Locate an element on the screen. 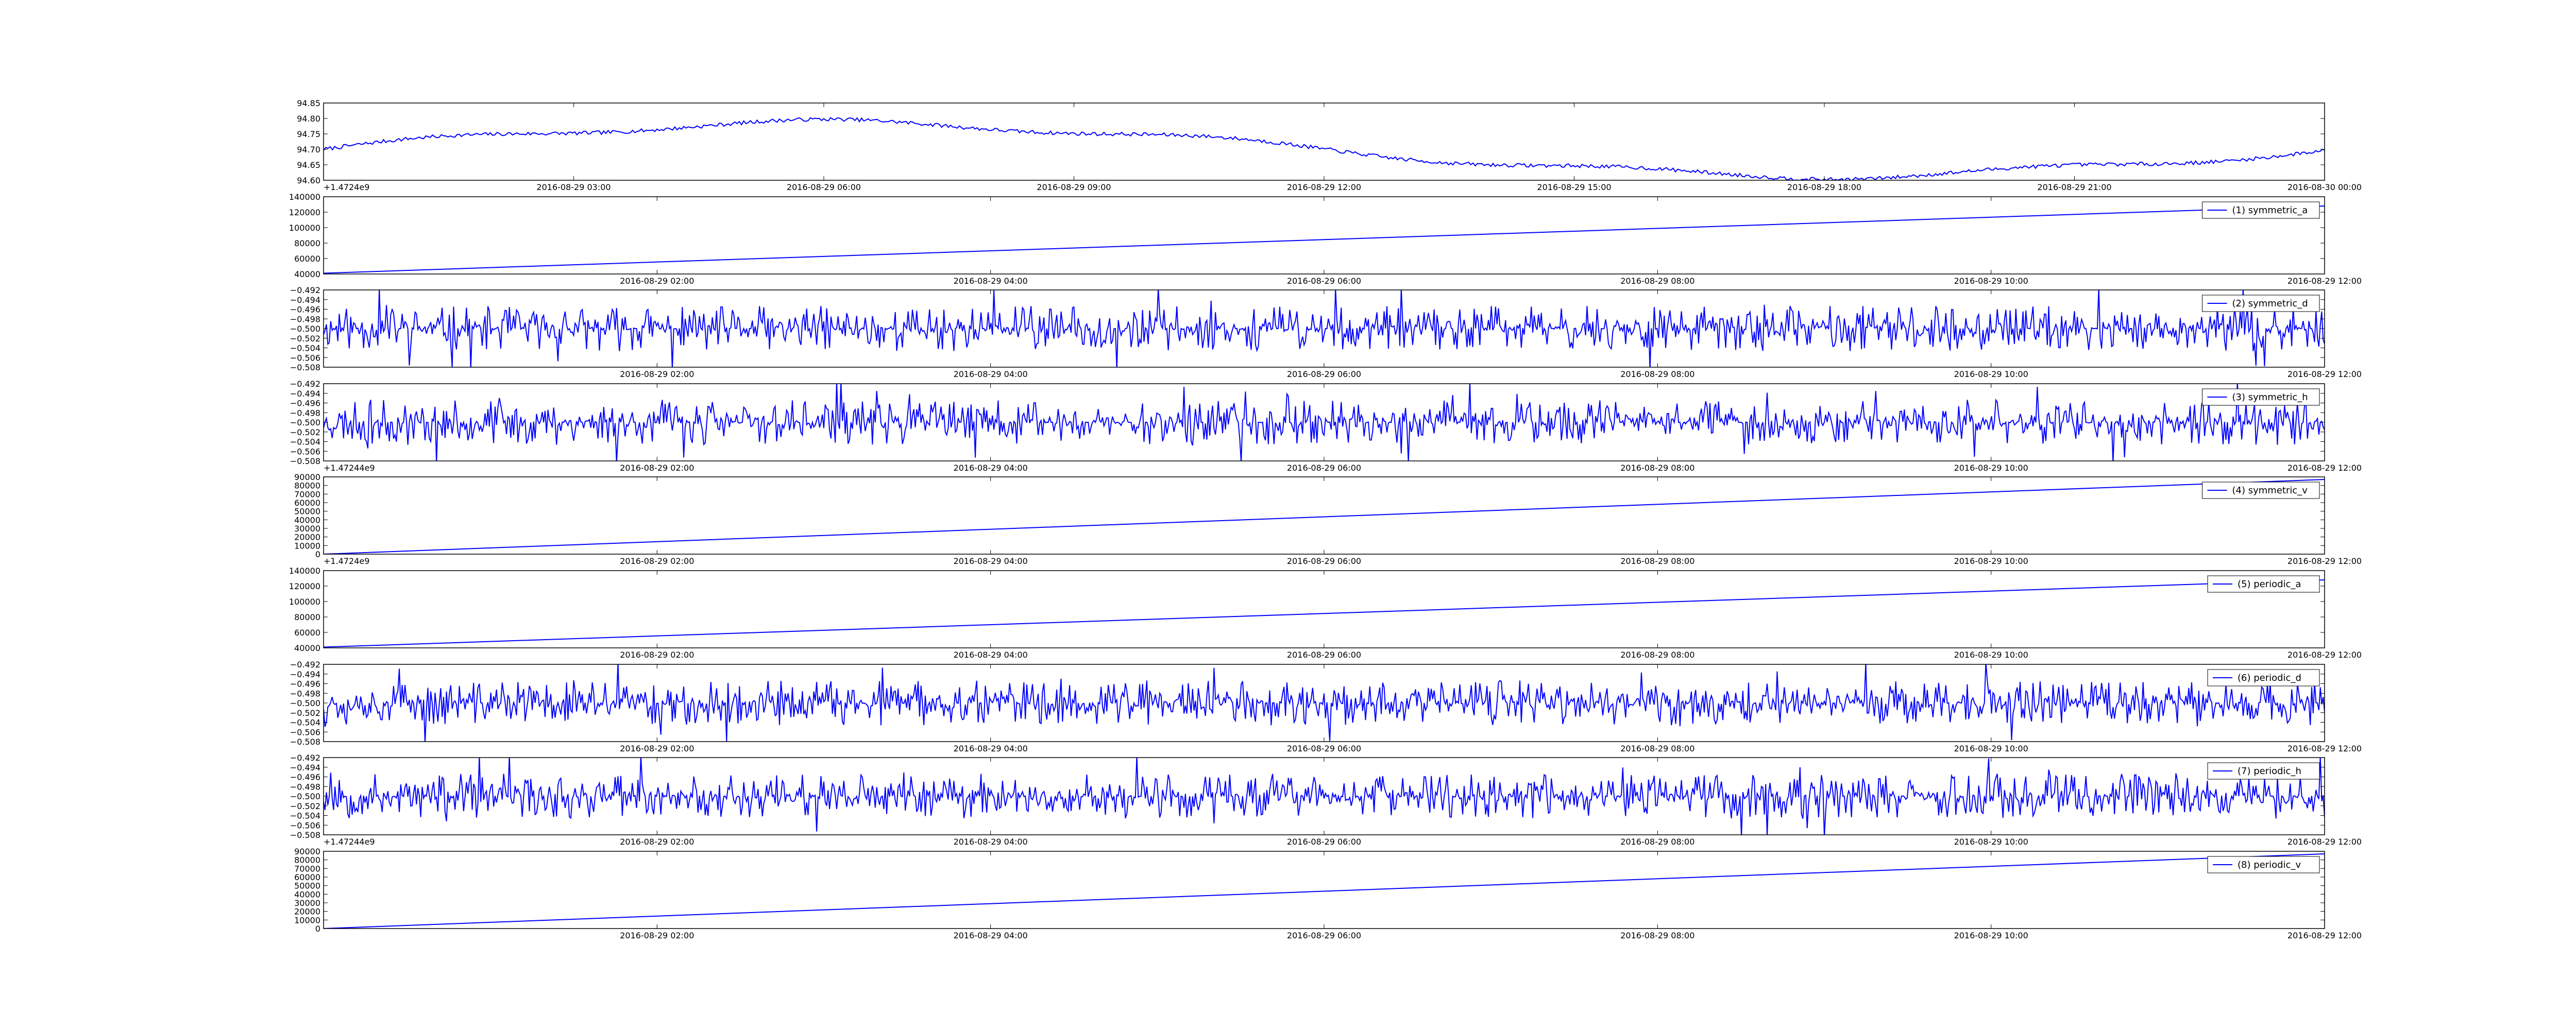 Image resolution: width=2576 pixels, height=1030 pixels. y-tick-label: 20000 is located at coordinates (307, 912).